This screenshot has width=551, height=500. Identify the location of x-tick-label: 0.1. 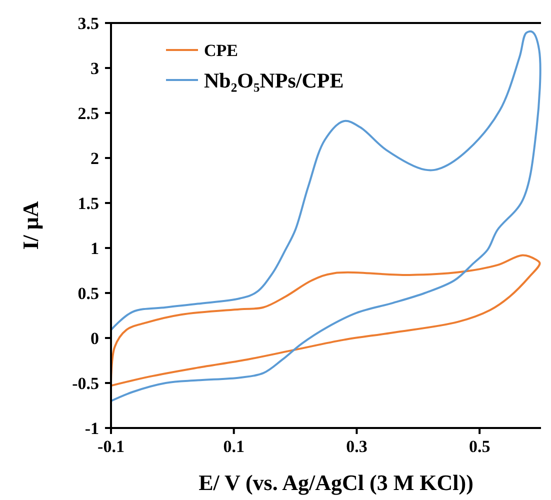
(233, 446).